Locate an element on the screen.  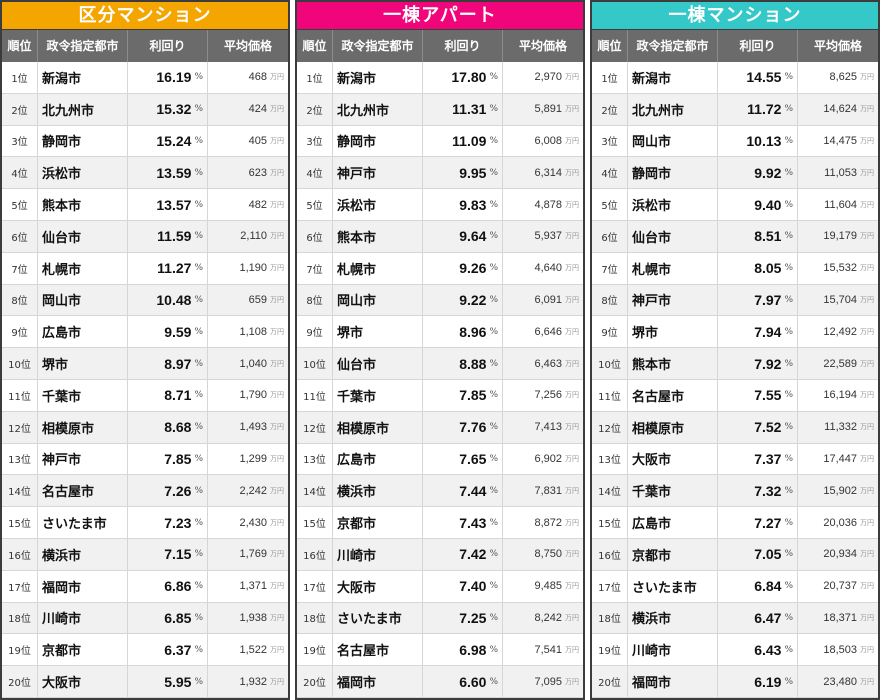
yield-cell: 9.64% is located at coordinates (463, 236).